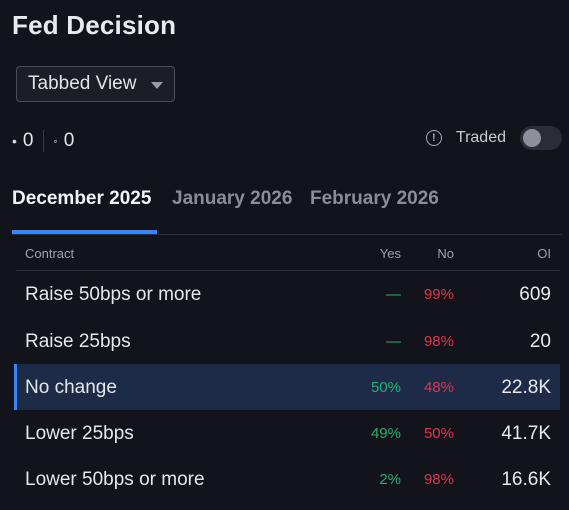 The width and height of the screenshot is (569, 510). What do you see at coordinates (94, 25) in the screenshot?
I see `page-title: Fed Decision` at bounding box center [94, 25].